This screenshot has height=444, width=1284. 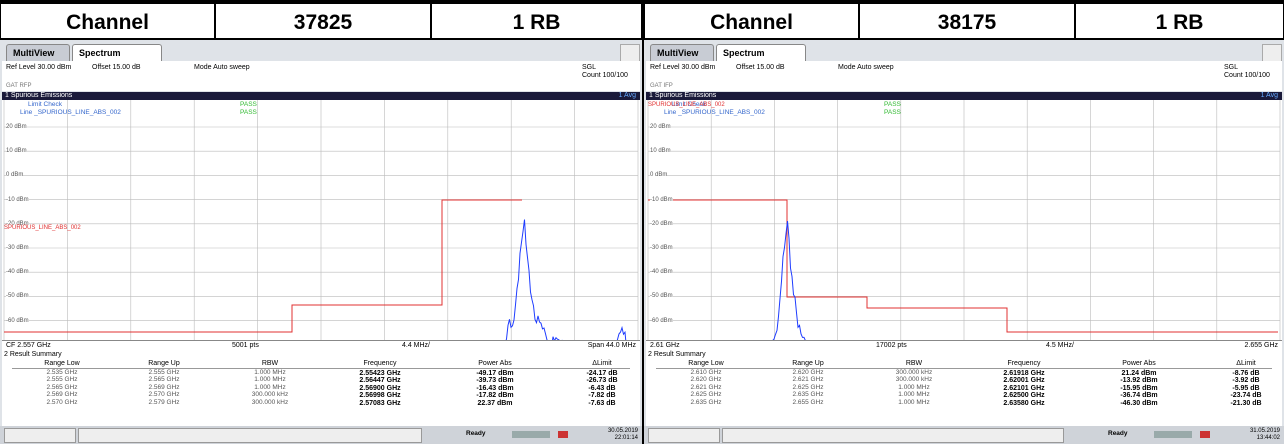 What do you see at coordinates (1264, 431) in the screenshot?
I see `date: 31.05.2019` at bounding box center [1264, 431].